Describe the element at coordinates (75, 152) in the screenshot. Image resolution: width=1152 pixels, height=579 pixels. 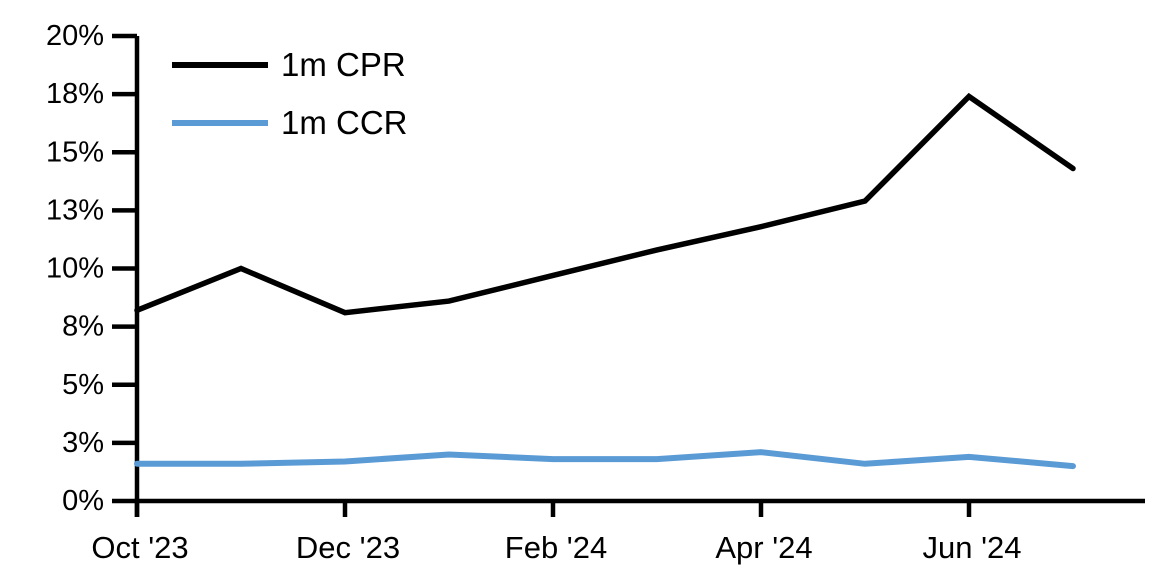
I see `y-tick-label: 15%` at that location.